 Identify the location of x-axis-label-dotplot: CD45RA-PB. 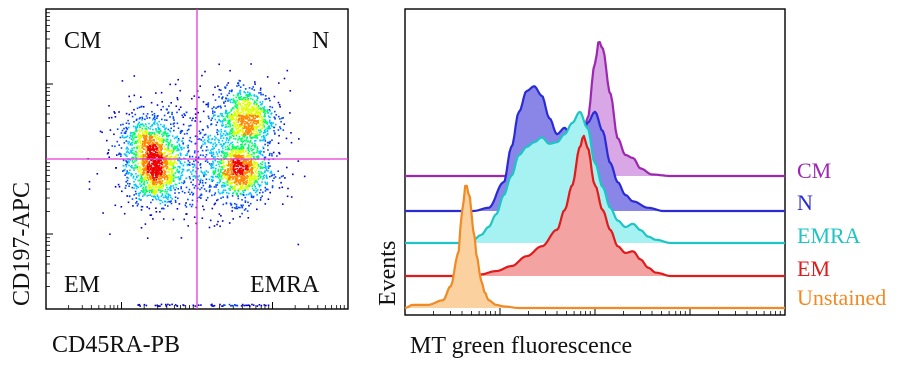
(116, 345).